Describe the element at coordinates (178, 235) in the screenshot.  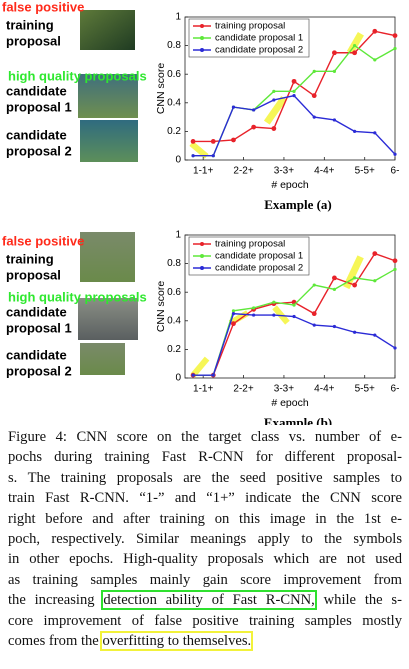
I see `y-tick-label: 1` at that location.